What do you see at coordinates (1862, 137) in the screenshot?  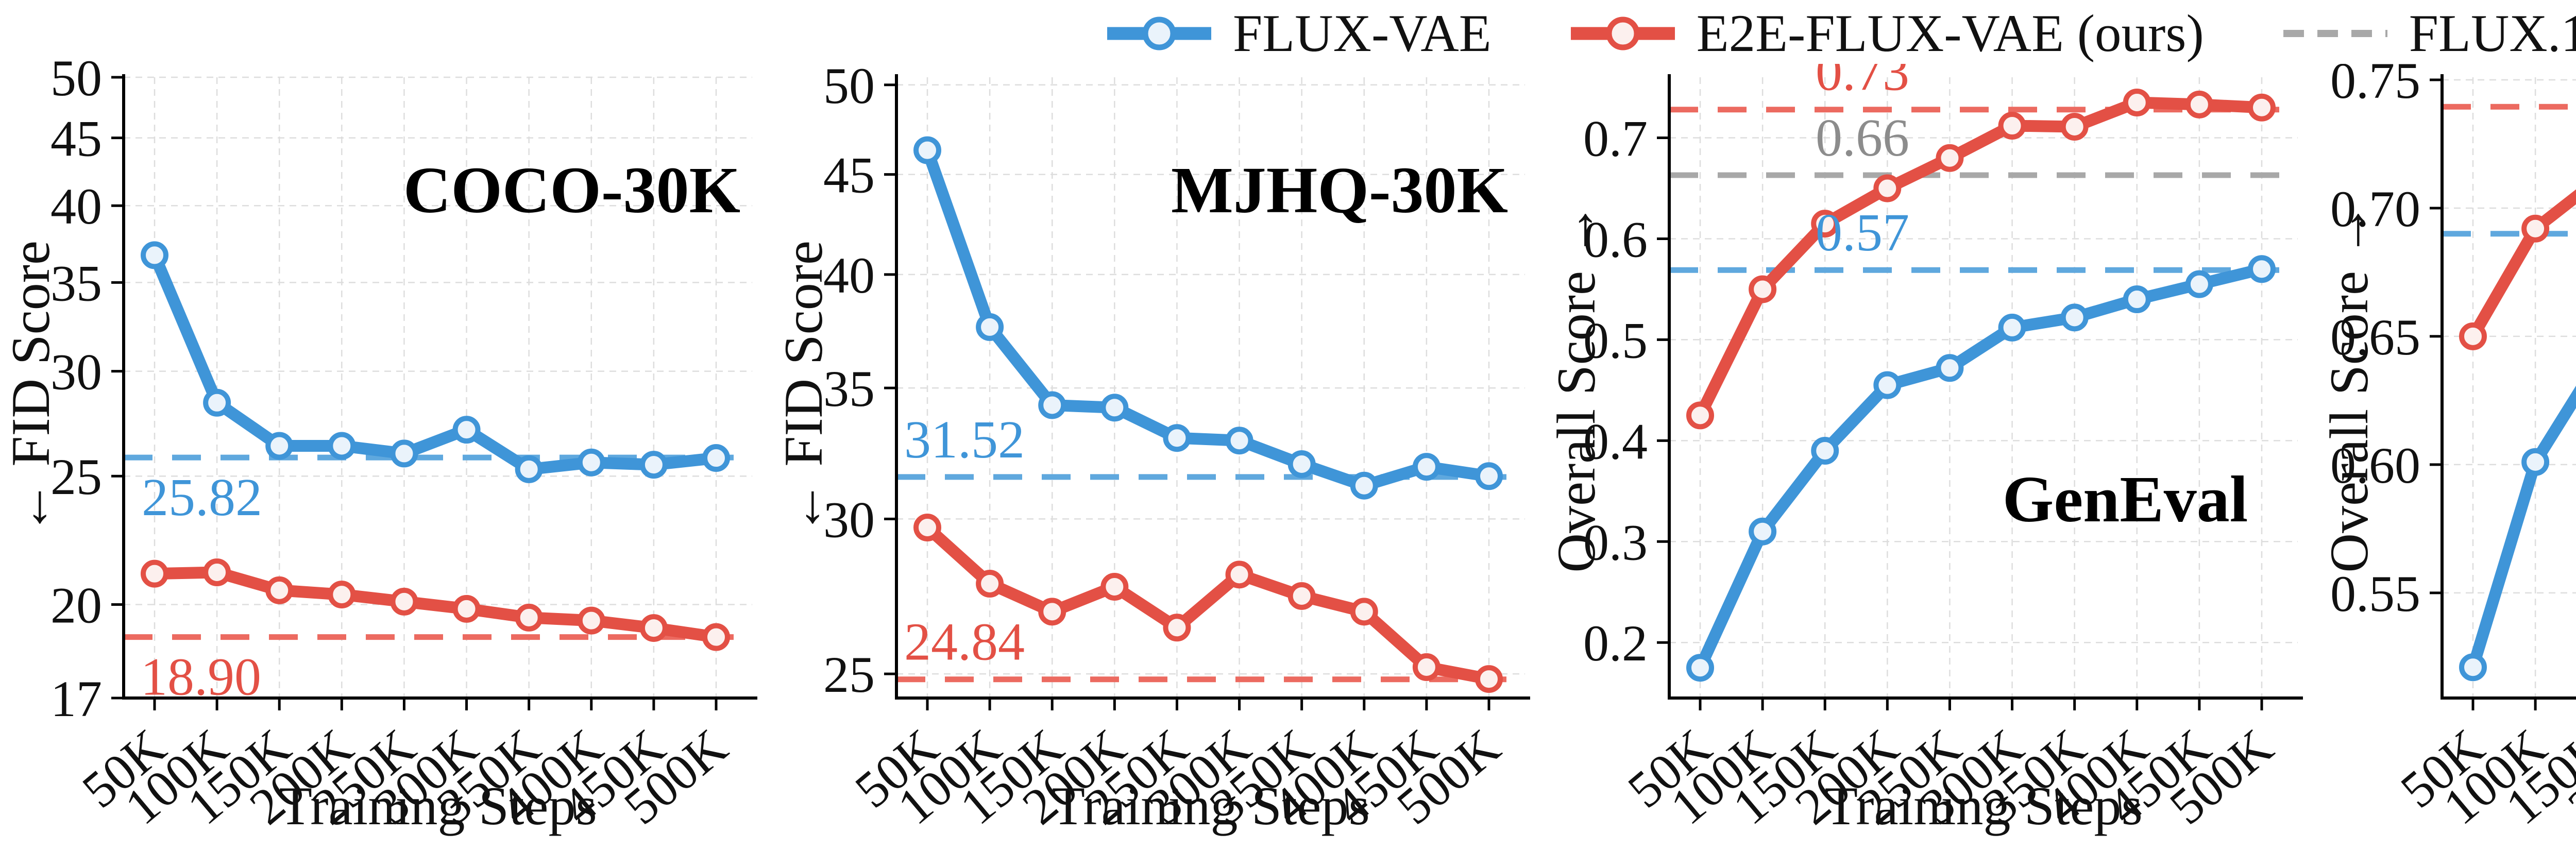 I see `ref-line-value-label: 0.66` at bounding box center [1862, 137].